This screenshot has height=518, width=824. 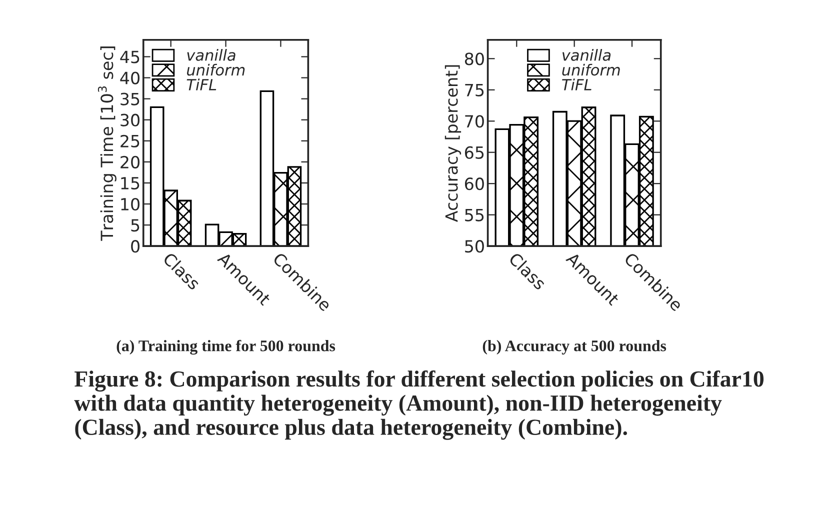 I want to click on caption: Figure 8: Comparison results for different selection policies on Cifar10 with data quantity heterogeneity (Amount), non-IID heterogeneity (Class), and resource plus data heterogeneity (Combine)., so click(x=419, y=405).